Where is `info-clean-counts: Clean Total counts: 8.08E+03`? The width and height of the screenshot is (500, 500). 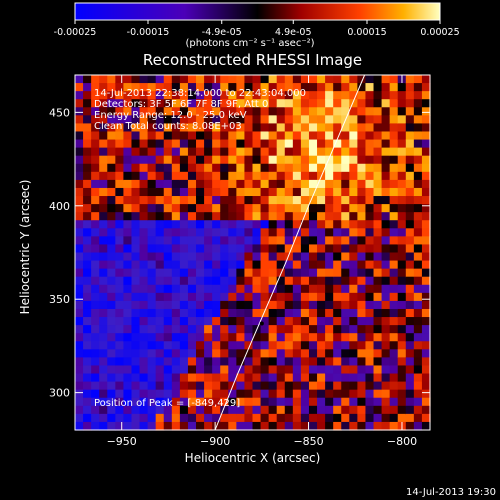
info-clean-counts: Clean Total counts: 8.08E+03 is located at coordinates (168, 126).